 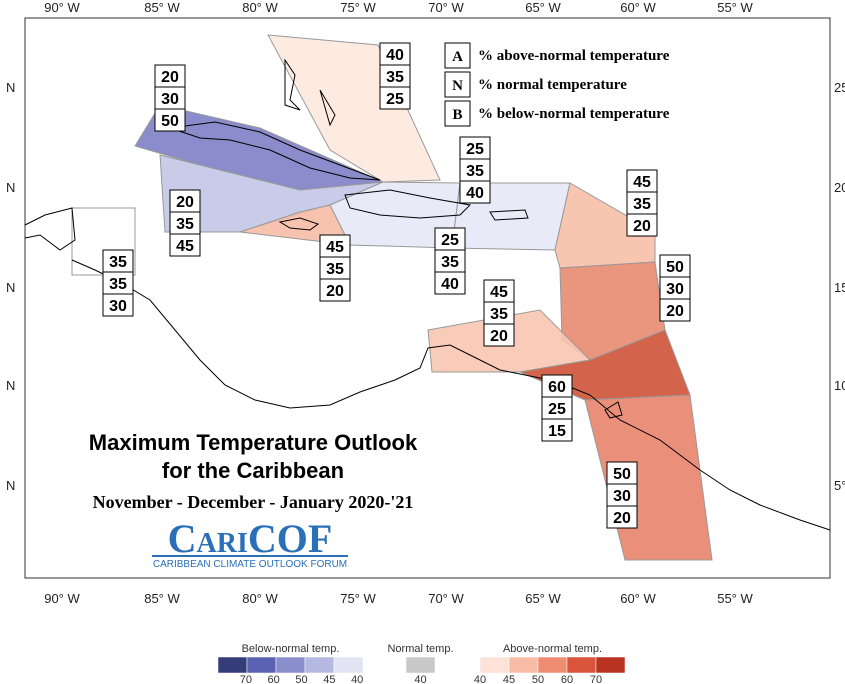 What do you see at coordinates (420, 649) in the screenshot?
I see `legend-title: Normal temp.` at bounding box center [420, 649].